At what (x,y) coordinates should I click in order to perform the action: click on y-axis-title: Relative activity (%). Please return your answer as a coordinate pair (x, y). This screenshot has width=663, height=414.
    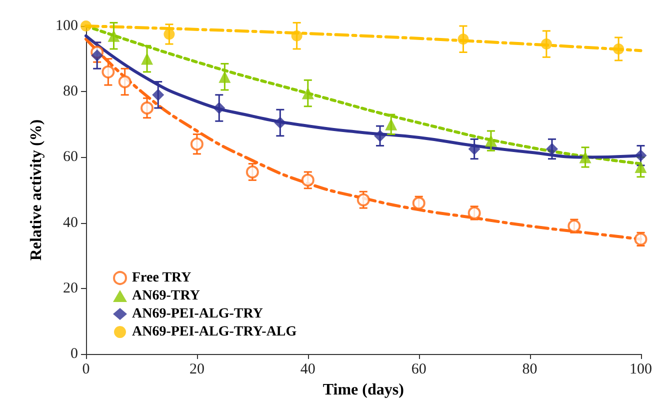
    Looking at the image, I should click on (37, 190).